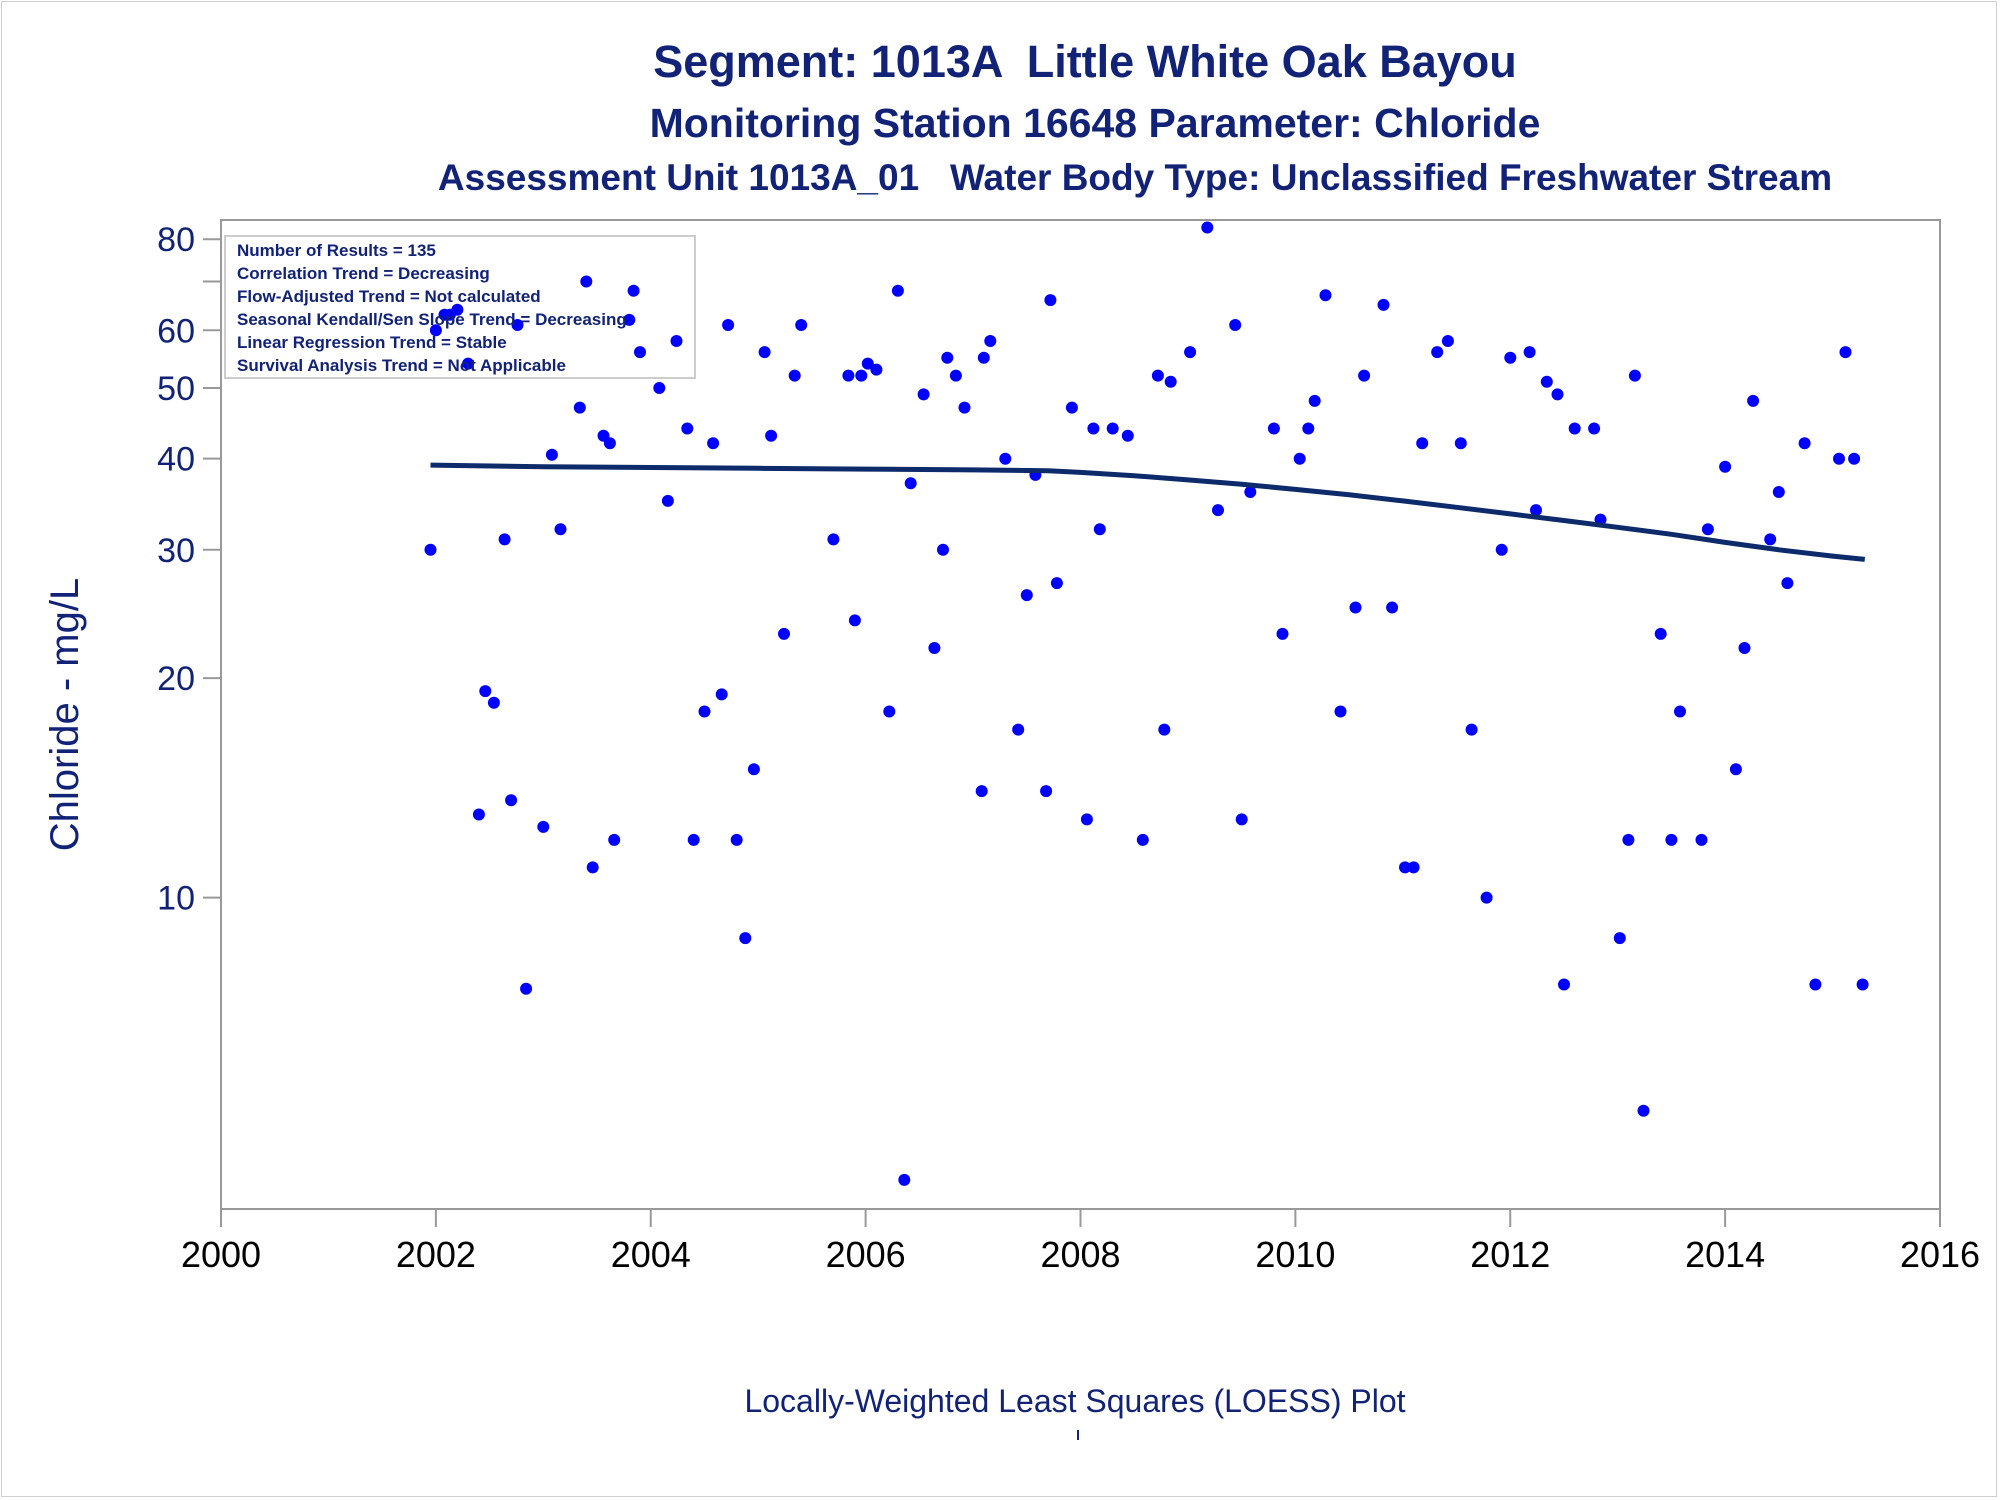 Image resolution: width=2000 pixels, height=1500 pixels. What do you see at coordinates (866, 1254) in the screenshot?
I see `x-tick-label: 2006` at bounding box center [866, 1254].